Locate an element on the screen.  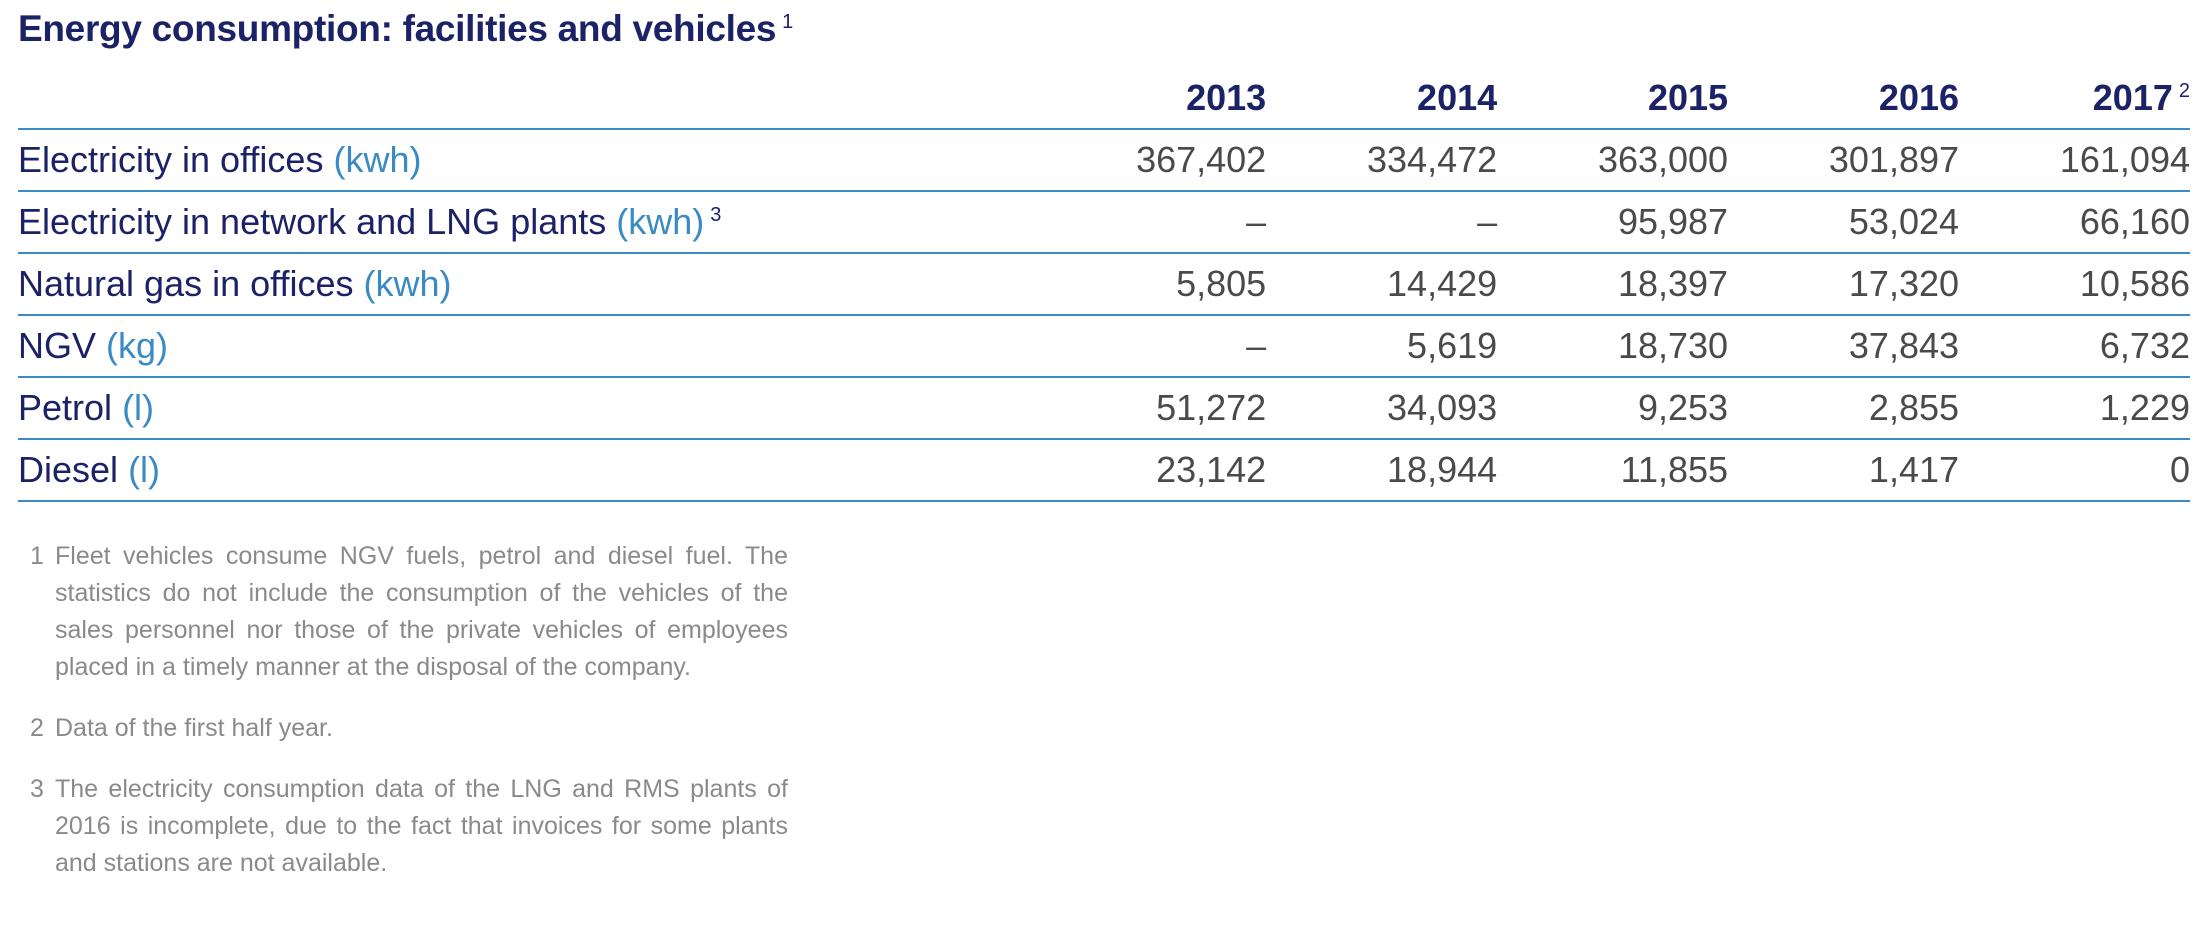
year-label: 2017 is located at coordinates (2132, 97).